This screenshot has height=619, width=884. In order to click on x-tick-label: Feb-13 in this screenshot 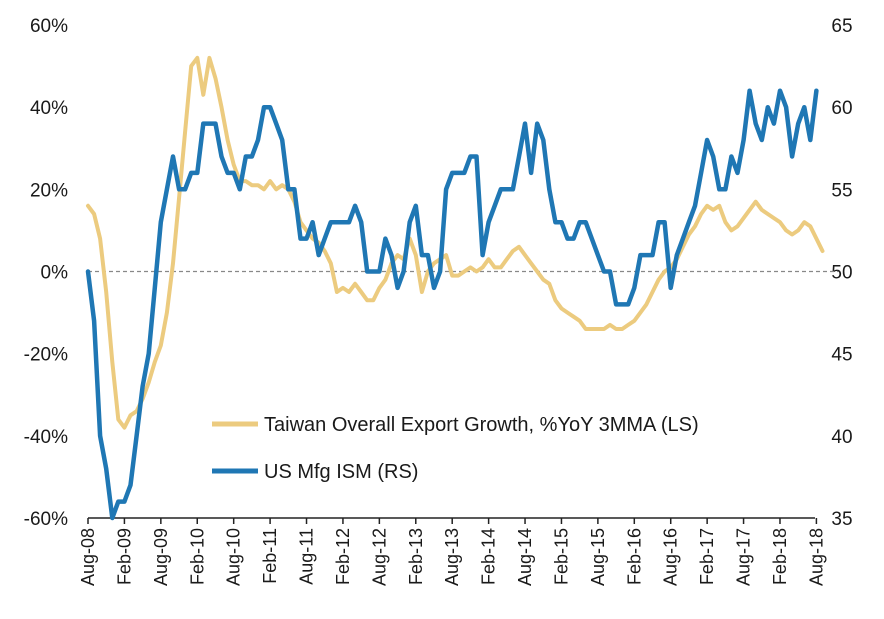, I will do `click(416, 556)`.